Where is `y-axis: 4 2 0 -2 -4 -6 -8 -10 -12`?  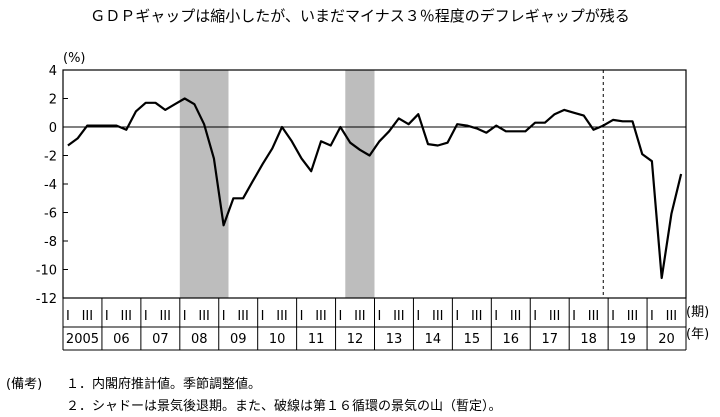 y-axis: 4 2 0 -2 -4 -6 -8 -10 -12 is located at coordinates (52, 185).